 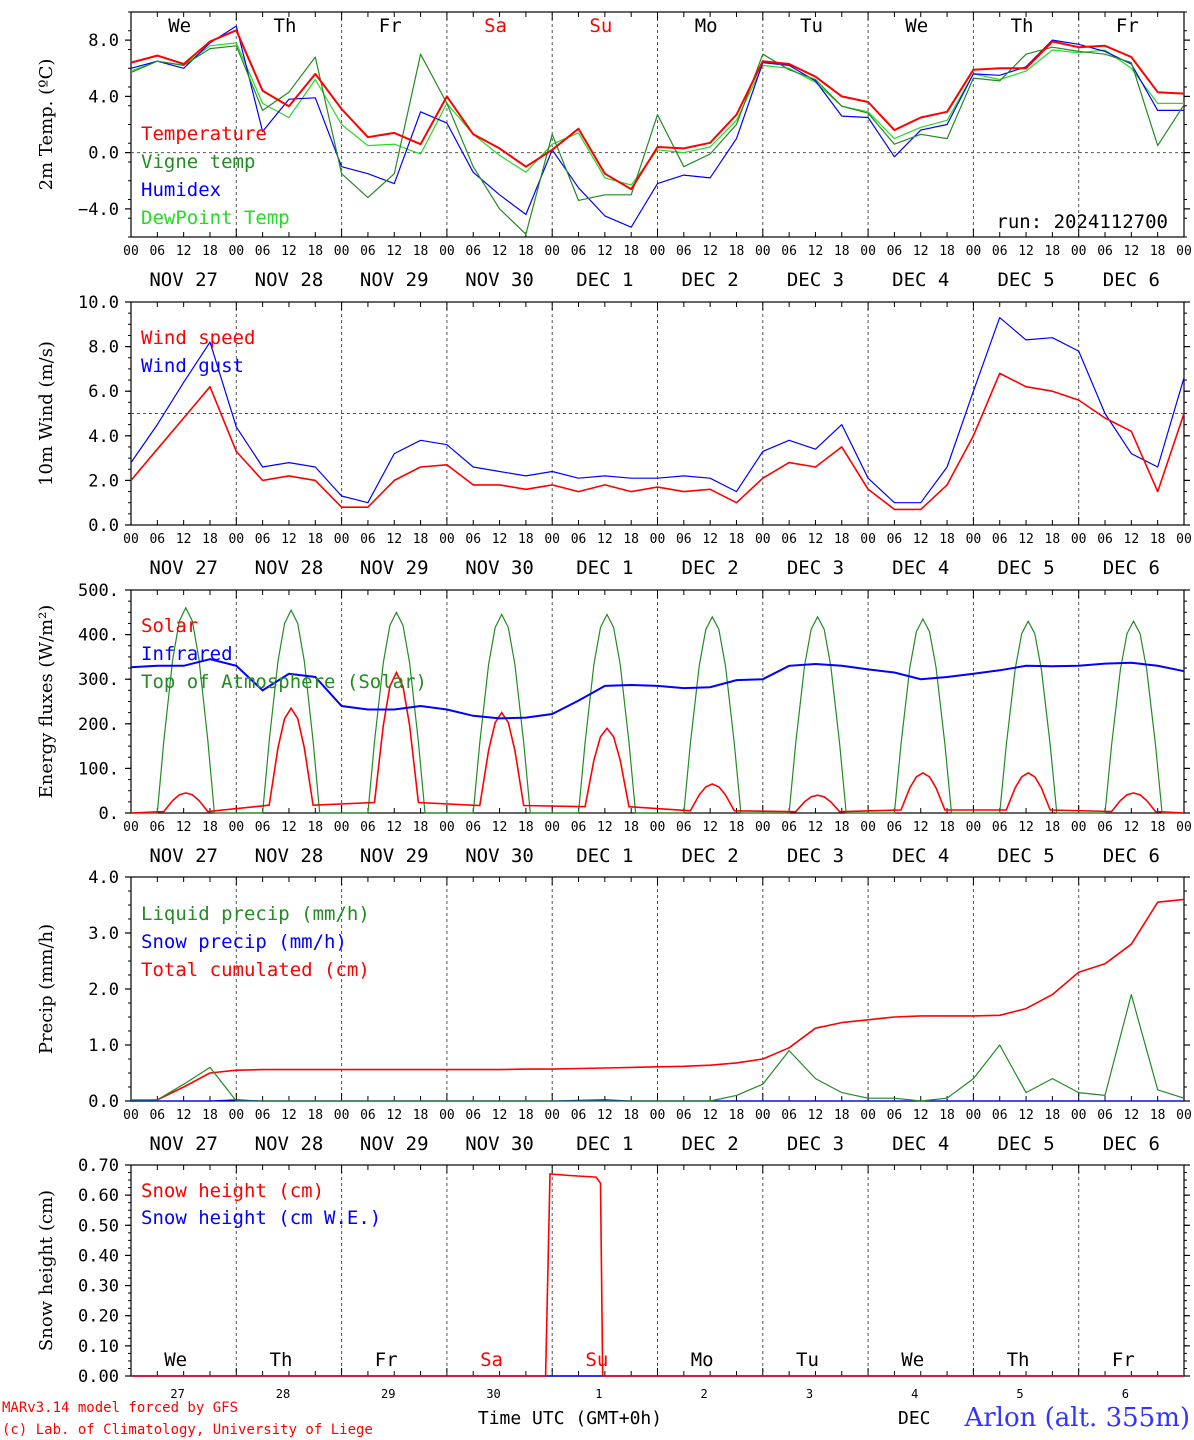 What do you see at coordinates (657, 114) in the screenshot?
I see `series-line-dewpoint-temp` at bounding box center [657, 114].